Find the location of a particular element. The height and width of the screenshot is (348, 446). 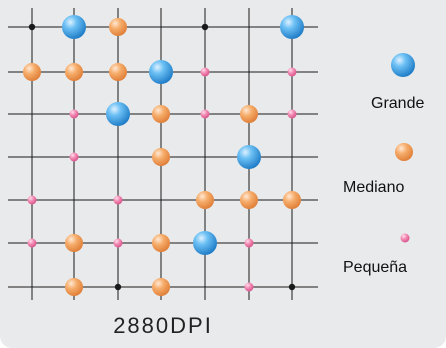

resolution-caption: 2880DPI is located at coordinates (163, 325).